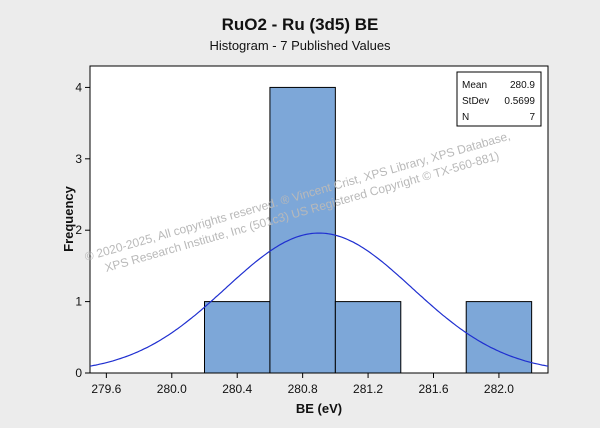  Describe the element at coordinates (368, 389) in the screenshot. I see `x-tick-label-4: 281.2` at that location.